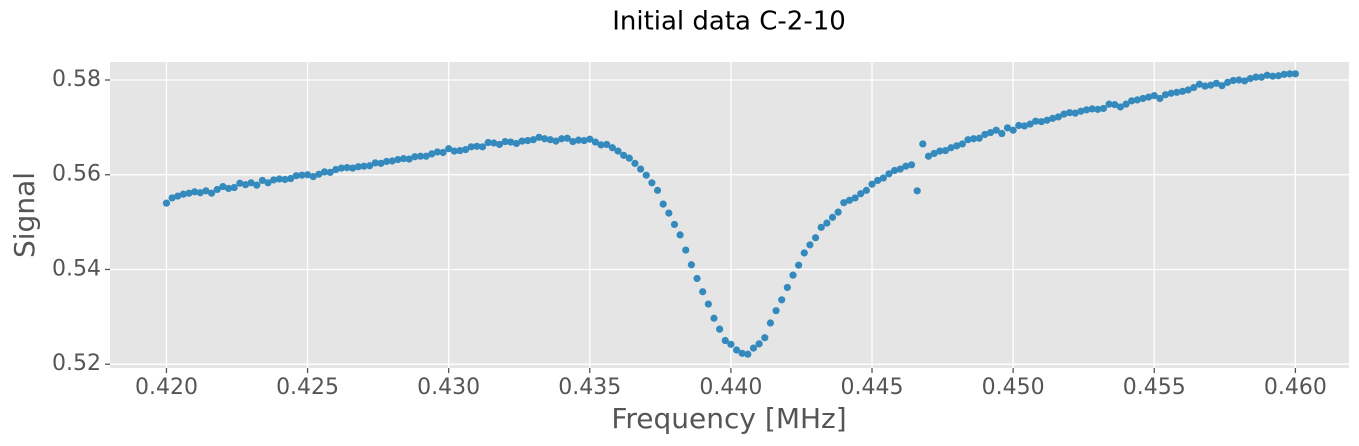 This screenshot has height=446, width=1359. What do you see at coordinates (872, 387) in the screenshot?
I see `x-tick-label: 0.445` at bounding box center [872, 387].